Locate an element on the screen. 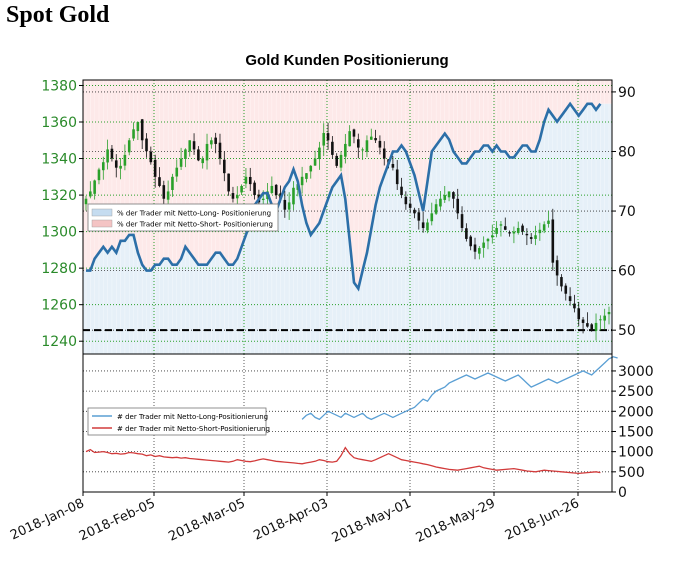 The image size is (679, 567). x-axis-tick-label: 2018-Mar-05 is located at coordinates (206, 520).